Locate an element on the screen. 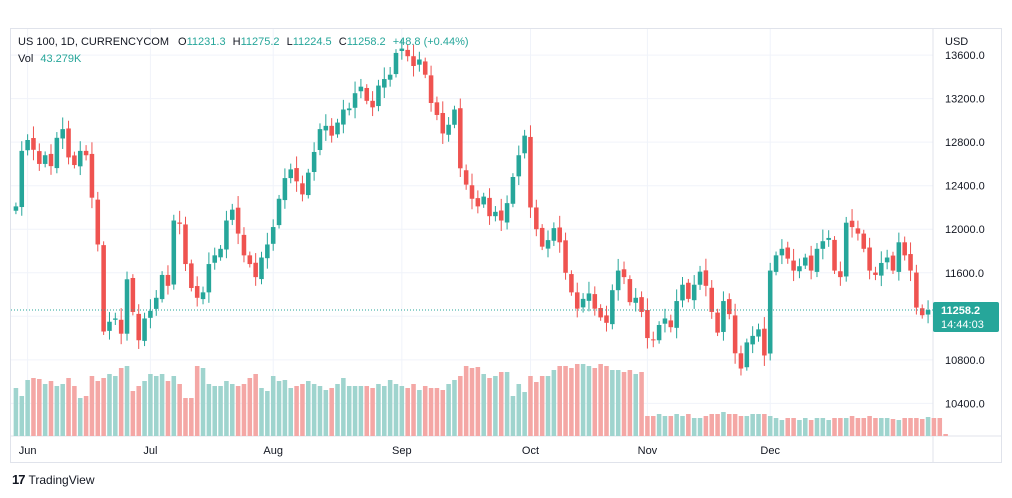 The image size is (1012, 498). change-value: +48.8 (+0.44%) is located at coordinates (430, 42).